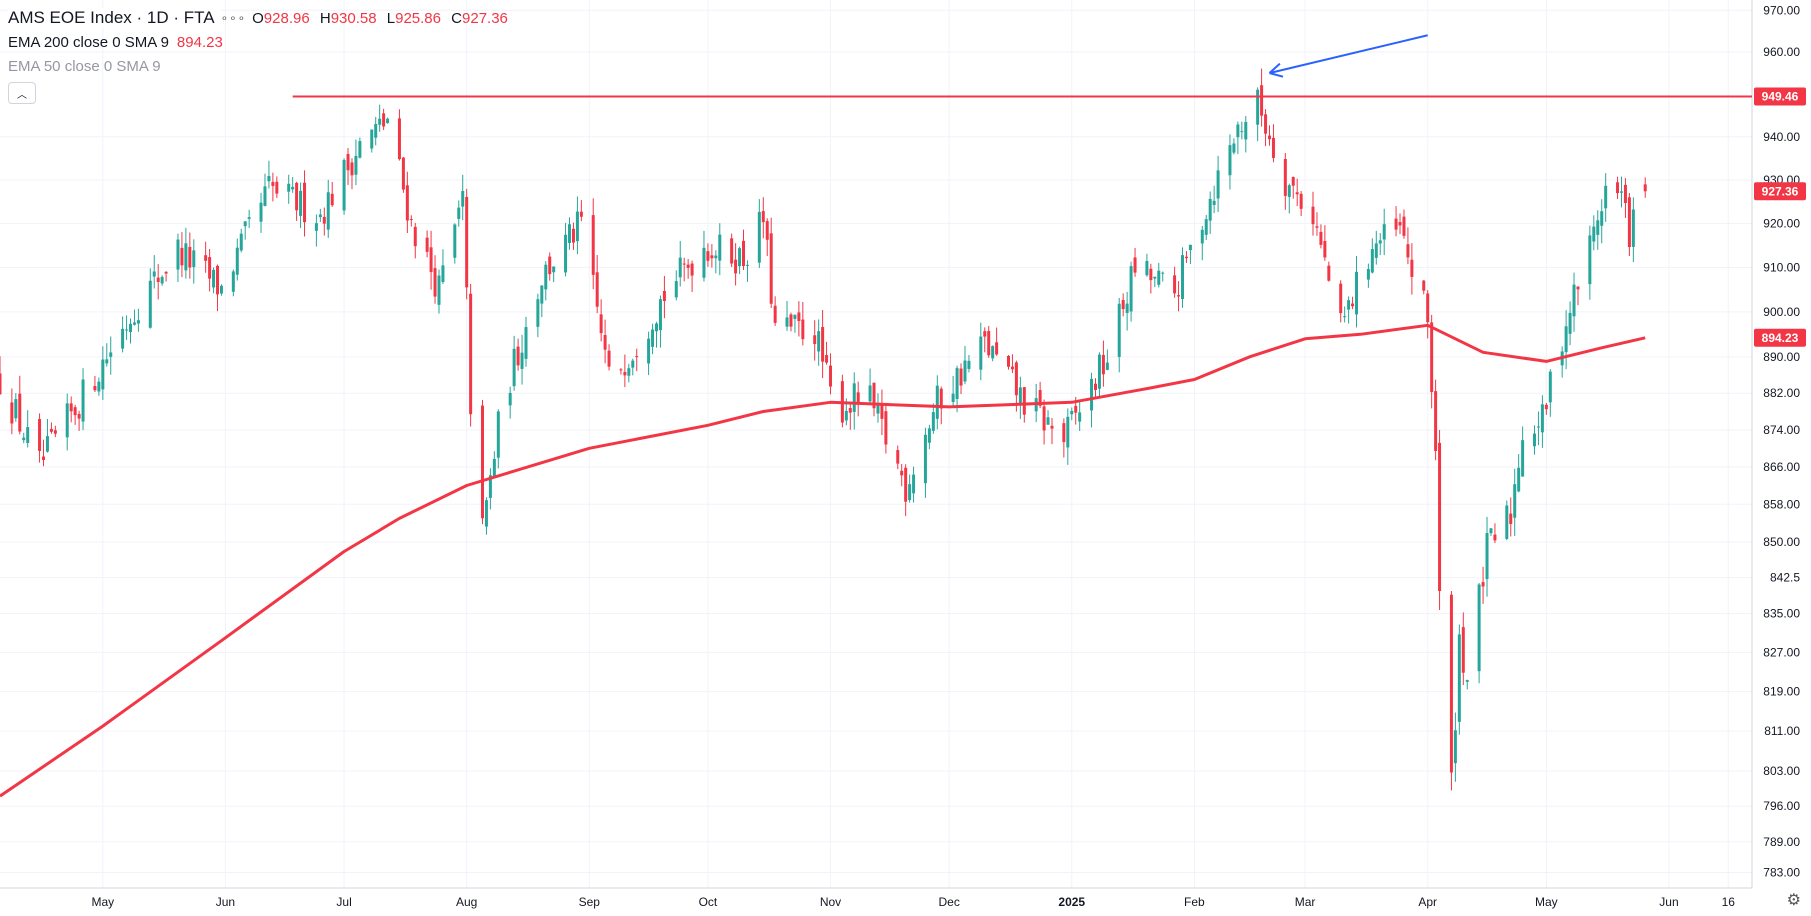  What do you see at coordinates (343, 902) in the screenshot?
I see `x-tick-label: Jul` at bounding box center [343, 902].